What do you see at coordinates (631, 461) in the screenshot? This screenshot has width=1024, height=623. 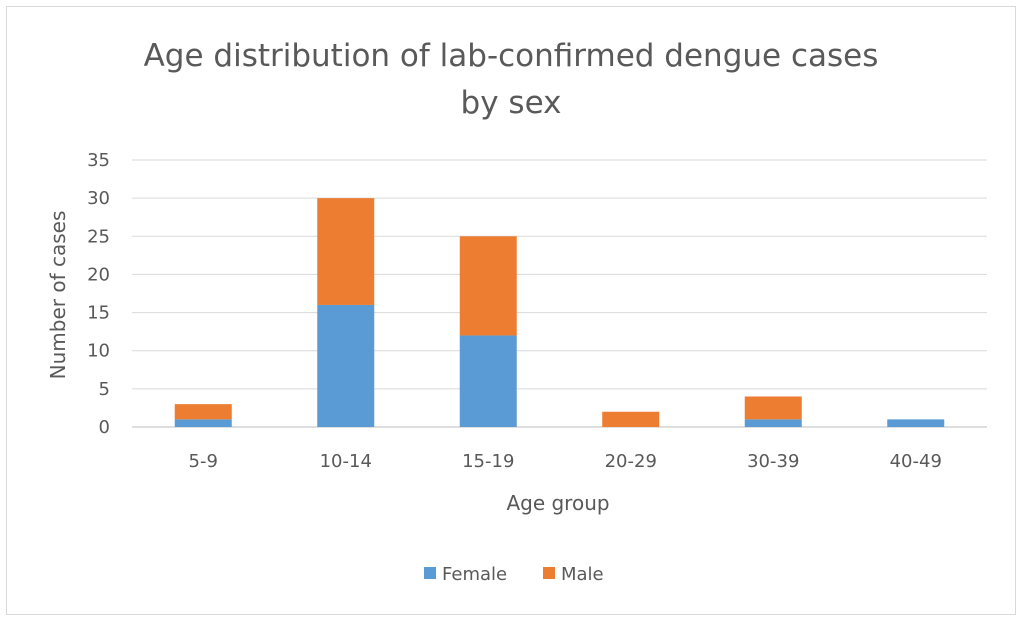 I see `x-tick-label: 20-29` at bounding box center [631, 461].